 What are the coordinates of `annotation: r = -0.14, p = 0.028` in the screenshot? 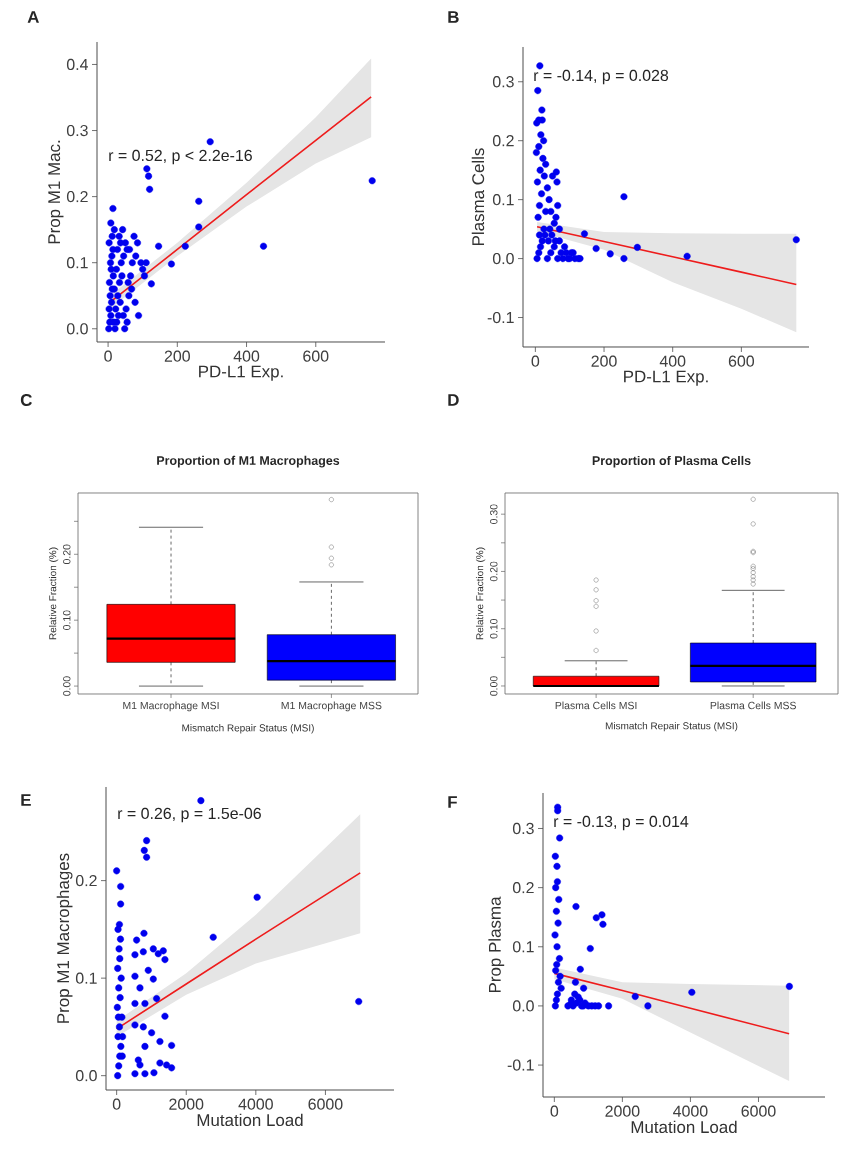 It's located at (601, 77).